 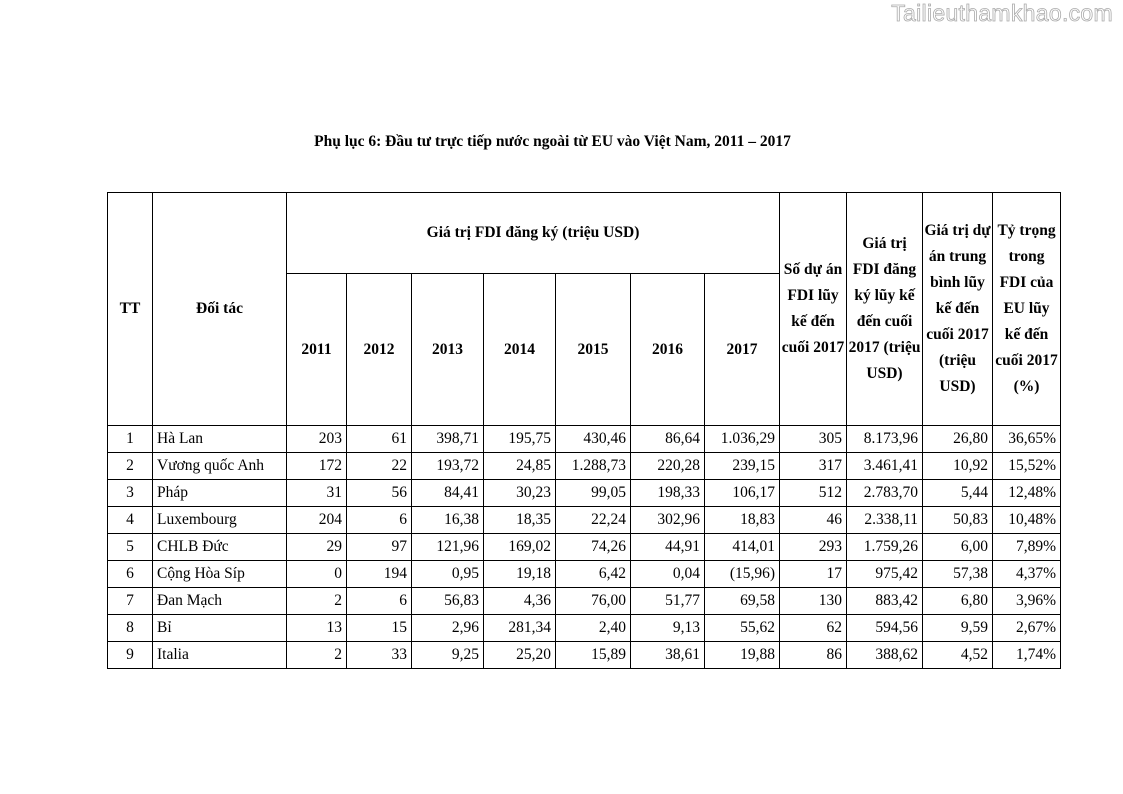 What do you see at coordinates (519, 574) in the screenshot?
I see `value-cell: 19,18` at bounding box center [519, 574].